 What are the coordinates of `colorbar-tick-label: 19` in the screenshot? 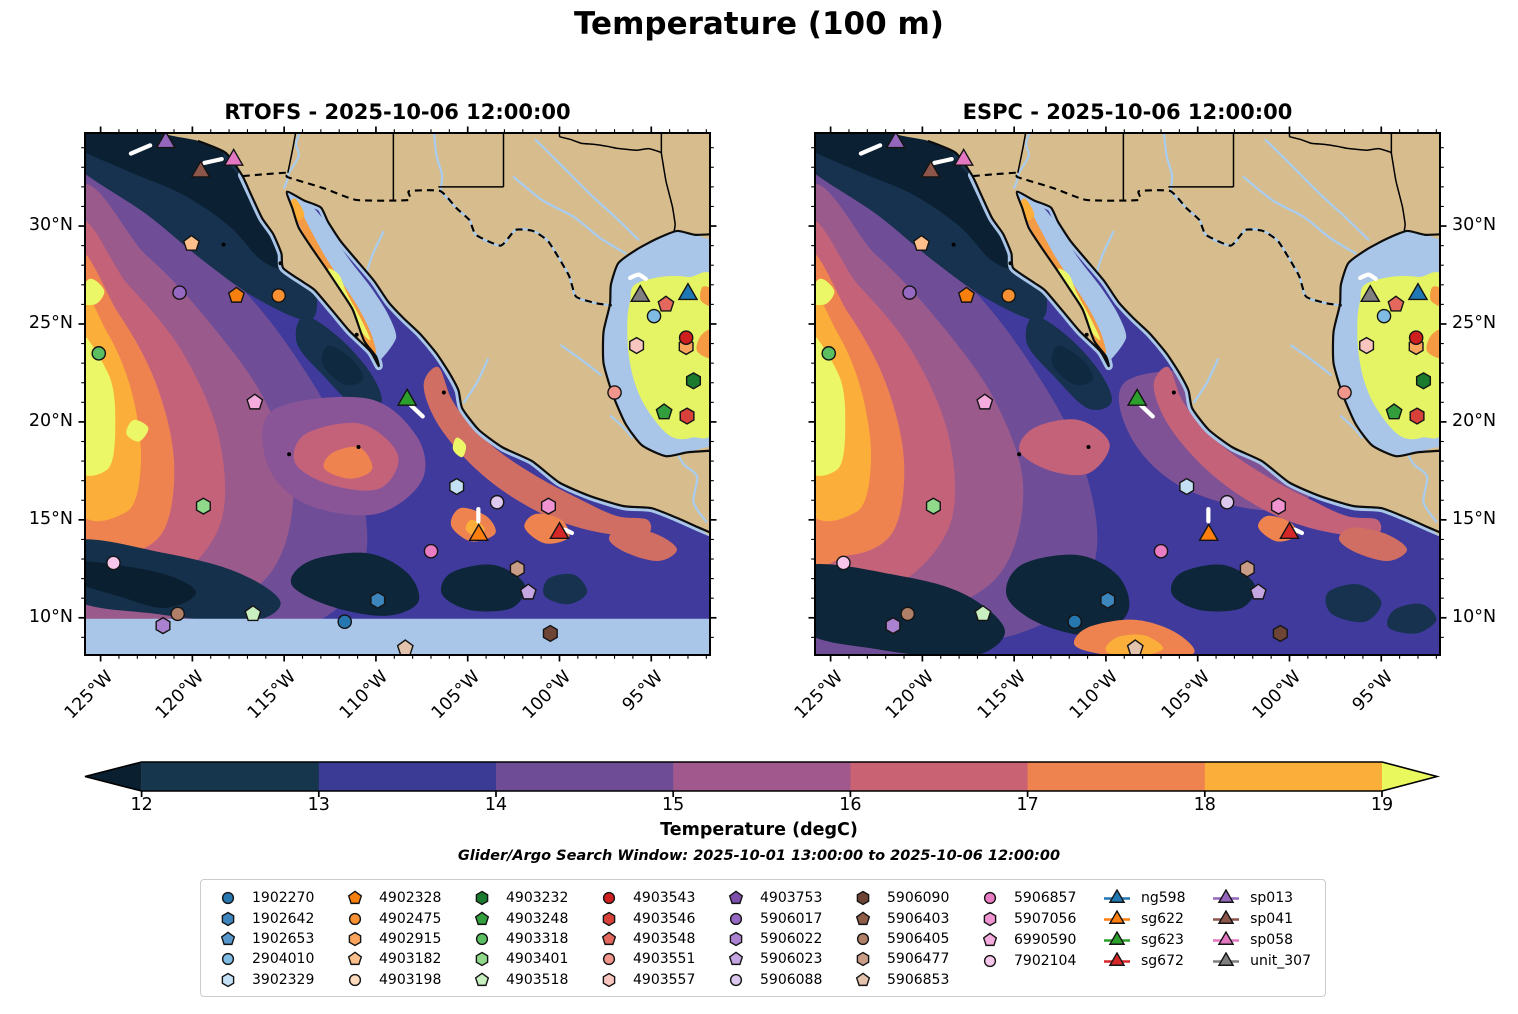 It's located at (1382, 805).